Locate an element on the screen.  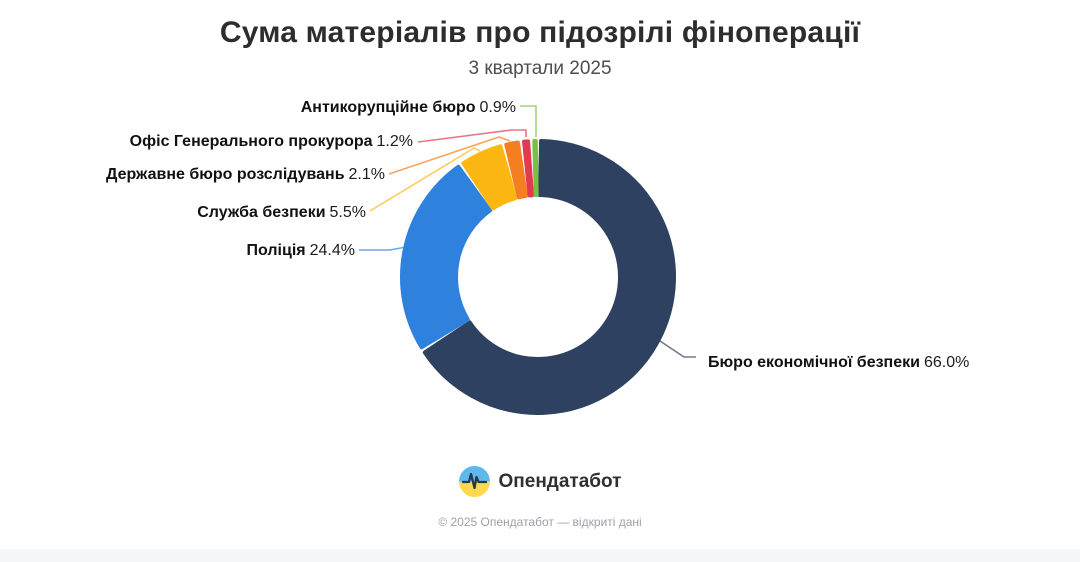
callout-beb: Бюро економічної безпеки 66.0% is located at coordinates (838, 362).